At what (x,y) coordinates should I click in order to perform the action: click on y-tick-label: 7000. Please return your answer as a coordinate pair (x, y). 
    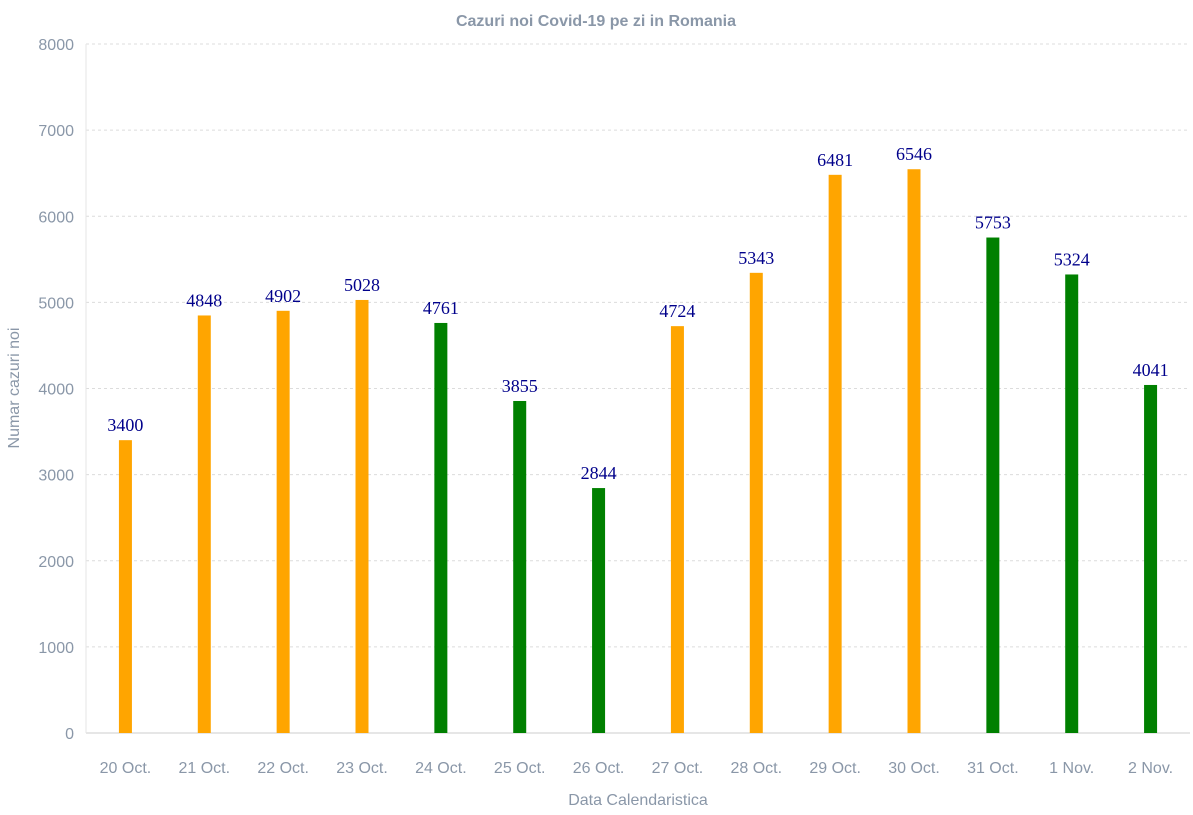
    Looking at the image, I should click on (56, 131).